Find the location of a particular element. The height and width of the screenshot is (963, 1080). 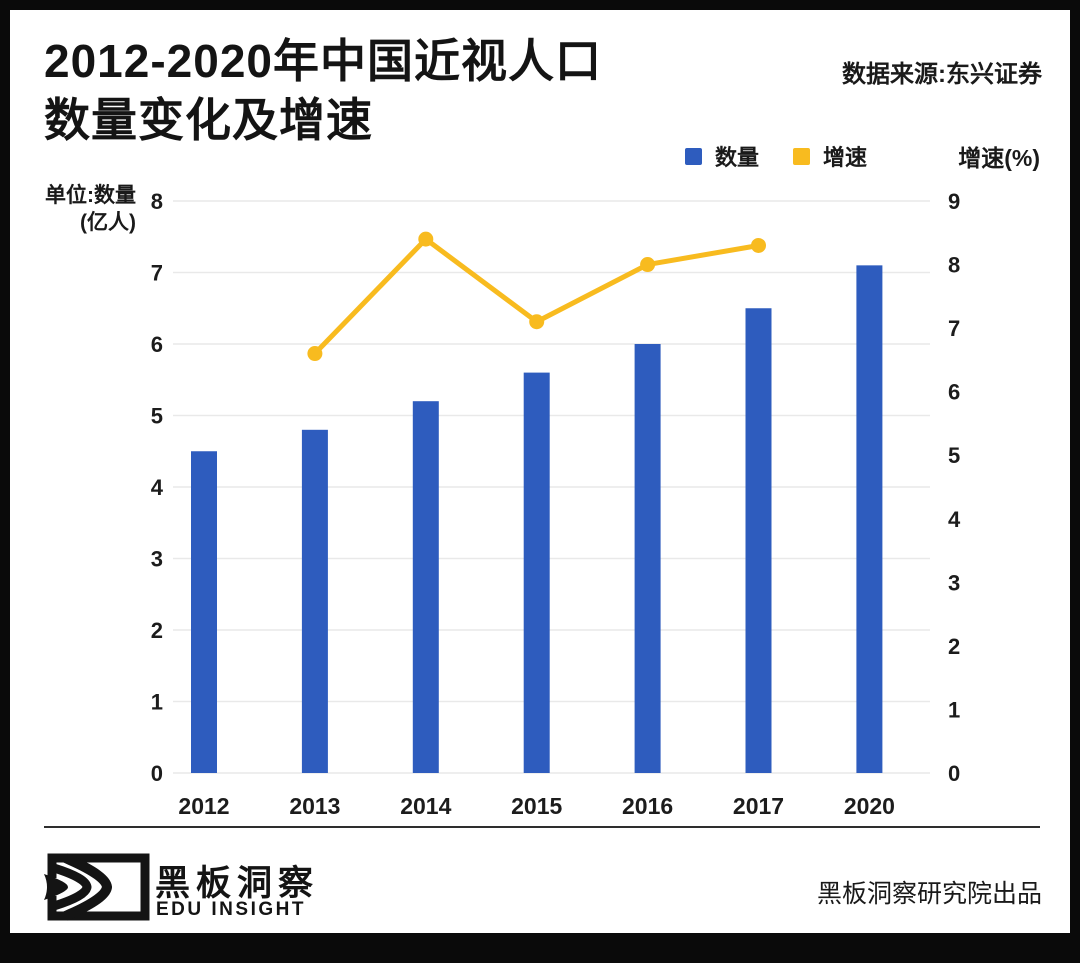

logo-eye-outer is located at coordinates (88, 887).